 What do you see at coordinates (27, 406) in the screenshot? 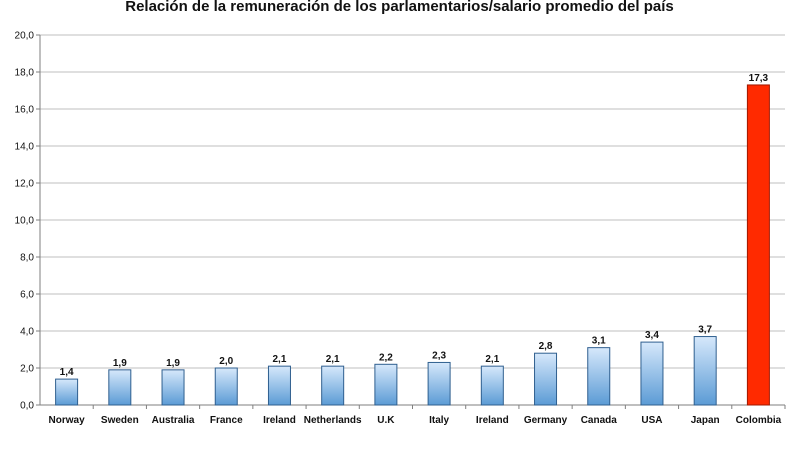
I see `y-tick-label: 0,0` at bounding box center [27, 406].